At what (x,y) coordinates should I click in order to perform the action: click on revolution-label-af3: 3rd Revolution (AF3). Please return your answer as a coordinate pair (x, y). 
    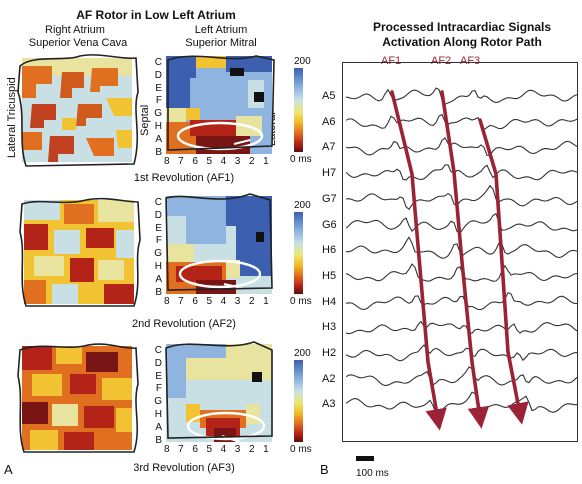
    Looking at the image, I should click on (184, 468).